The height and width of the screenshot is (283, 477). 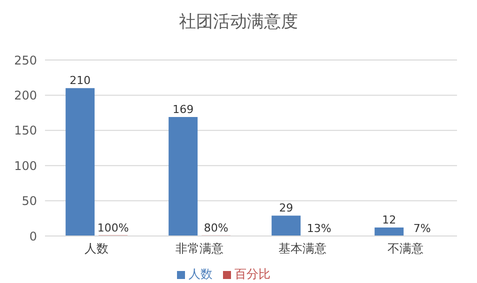 I want to click on data-label: 169, so click(x=183, y=109).